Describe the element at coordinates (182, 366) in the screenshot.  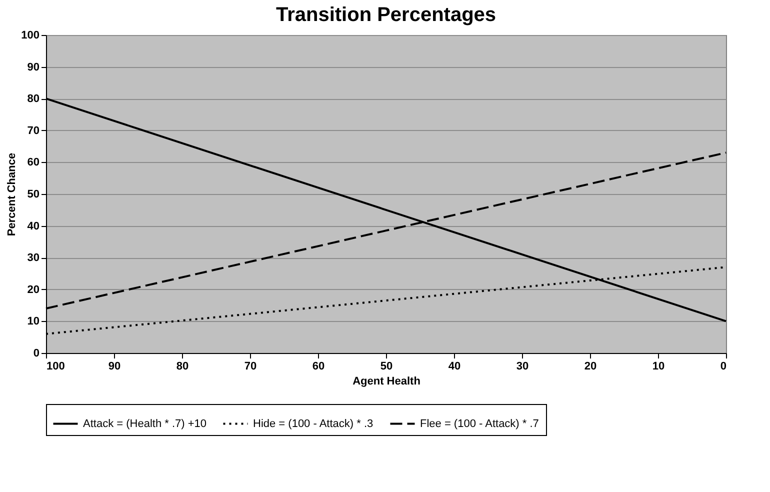
I see `x-tick-label: 80` at that location.